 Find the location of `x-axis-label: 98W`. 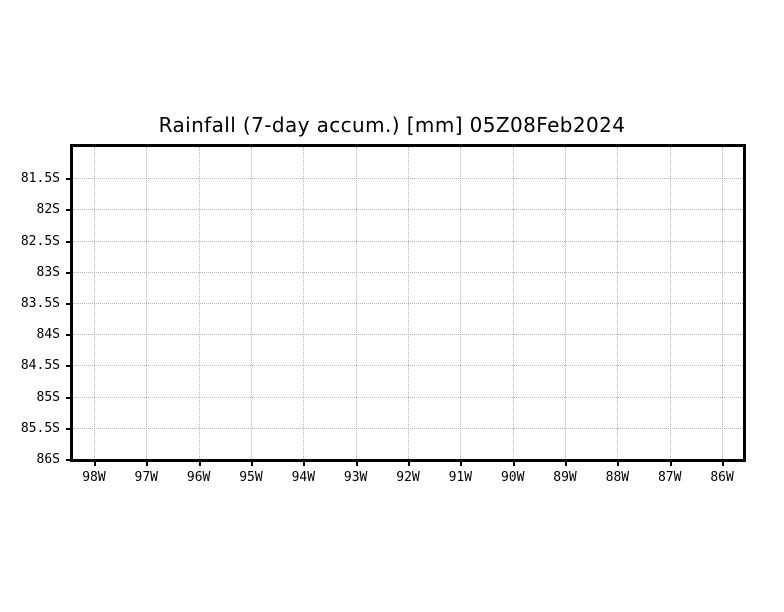

x-axis-label: 98W is located at coordinates (94, 477).